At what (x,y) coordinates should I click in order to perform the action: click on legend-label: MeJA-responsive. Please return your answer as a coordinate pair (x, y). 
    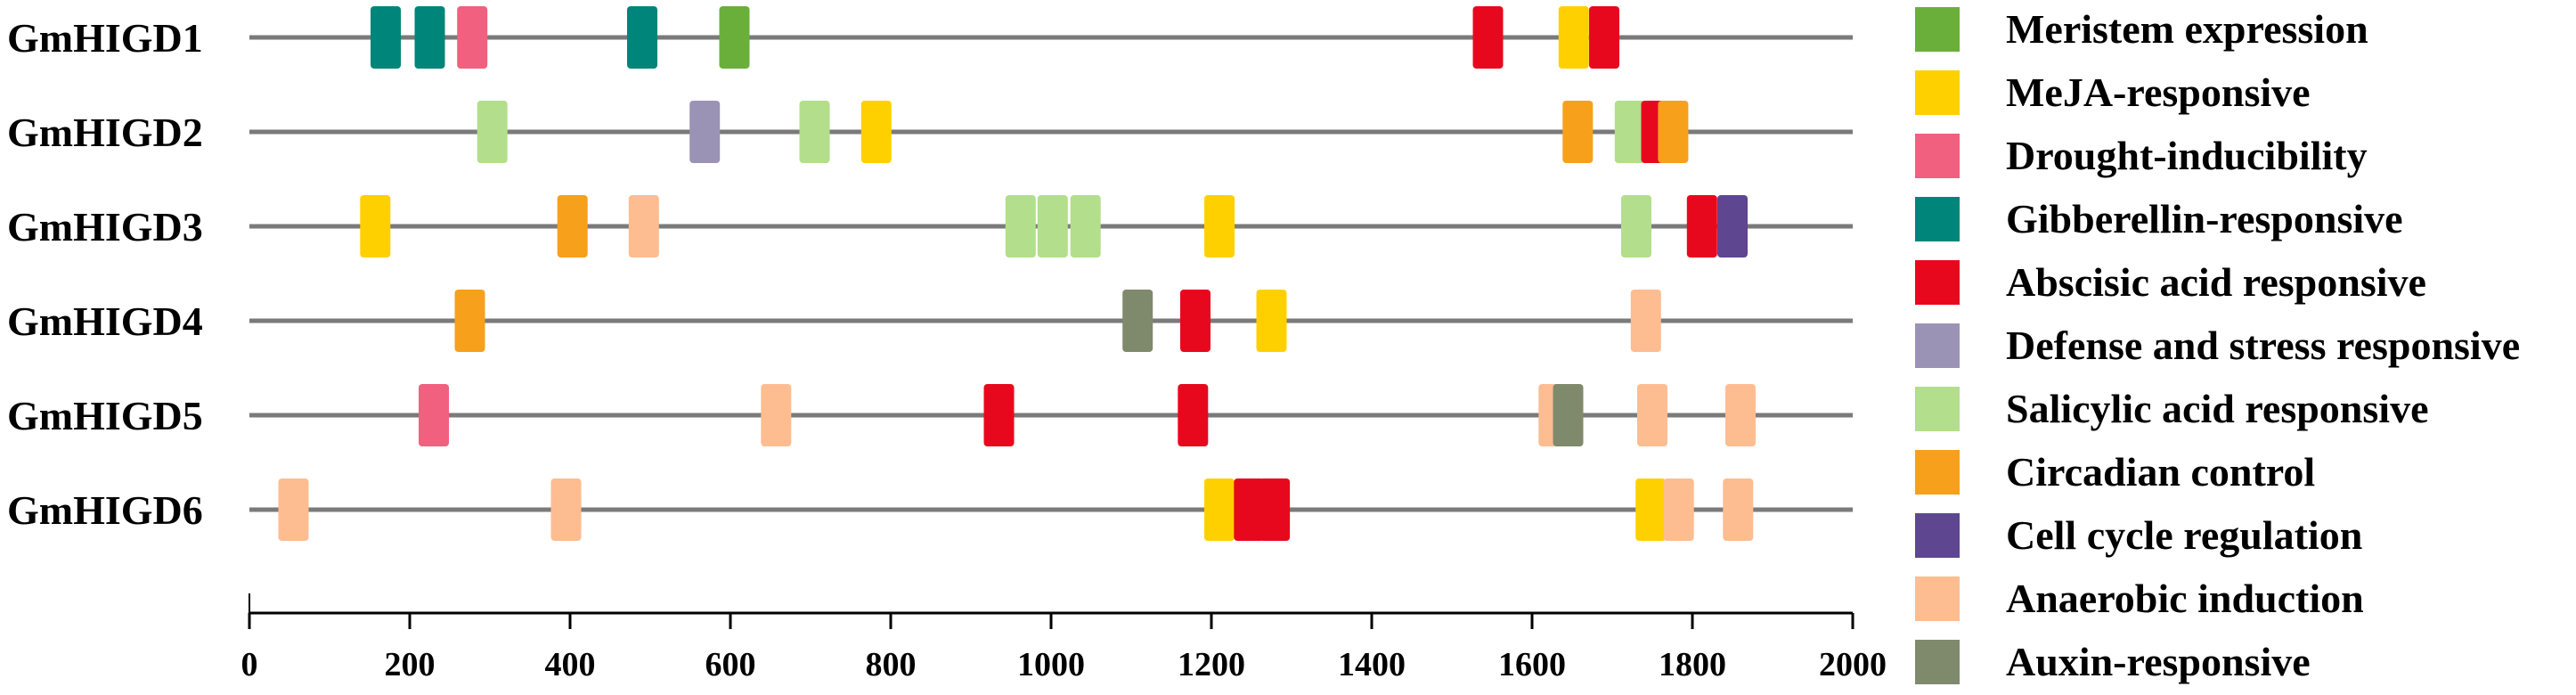
    Looking at the image, I should click on (2158, 92).